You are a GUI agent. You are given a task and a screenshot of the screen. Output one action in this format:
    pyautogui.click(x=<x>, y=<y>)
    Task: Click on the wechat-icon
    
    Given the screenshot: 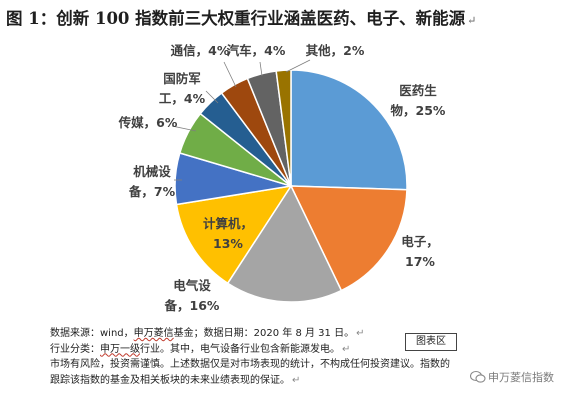 What is the action you would take?
    pyautogui.click(x=478, y=376)
    